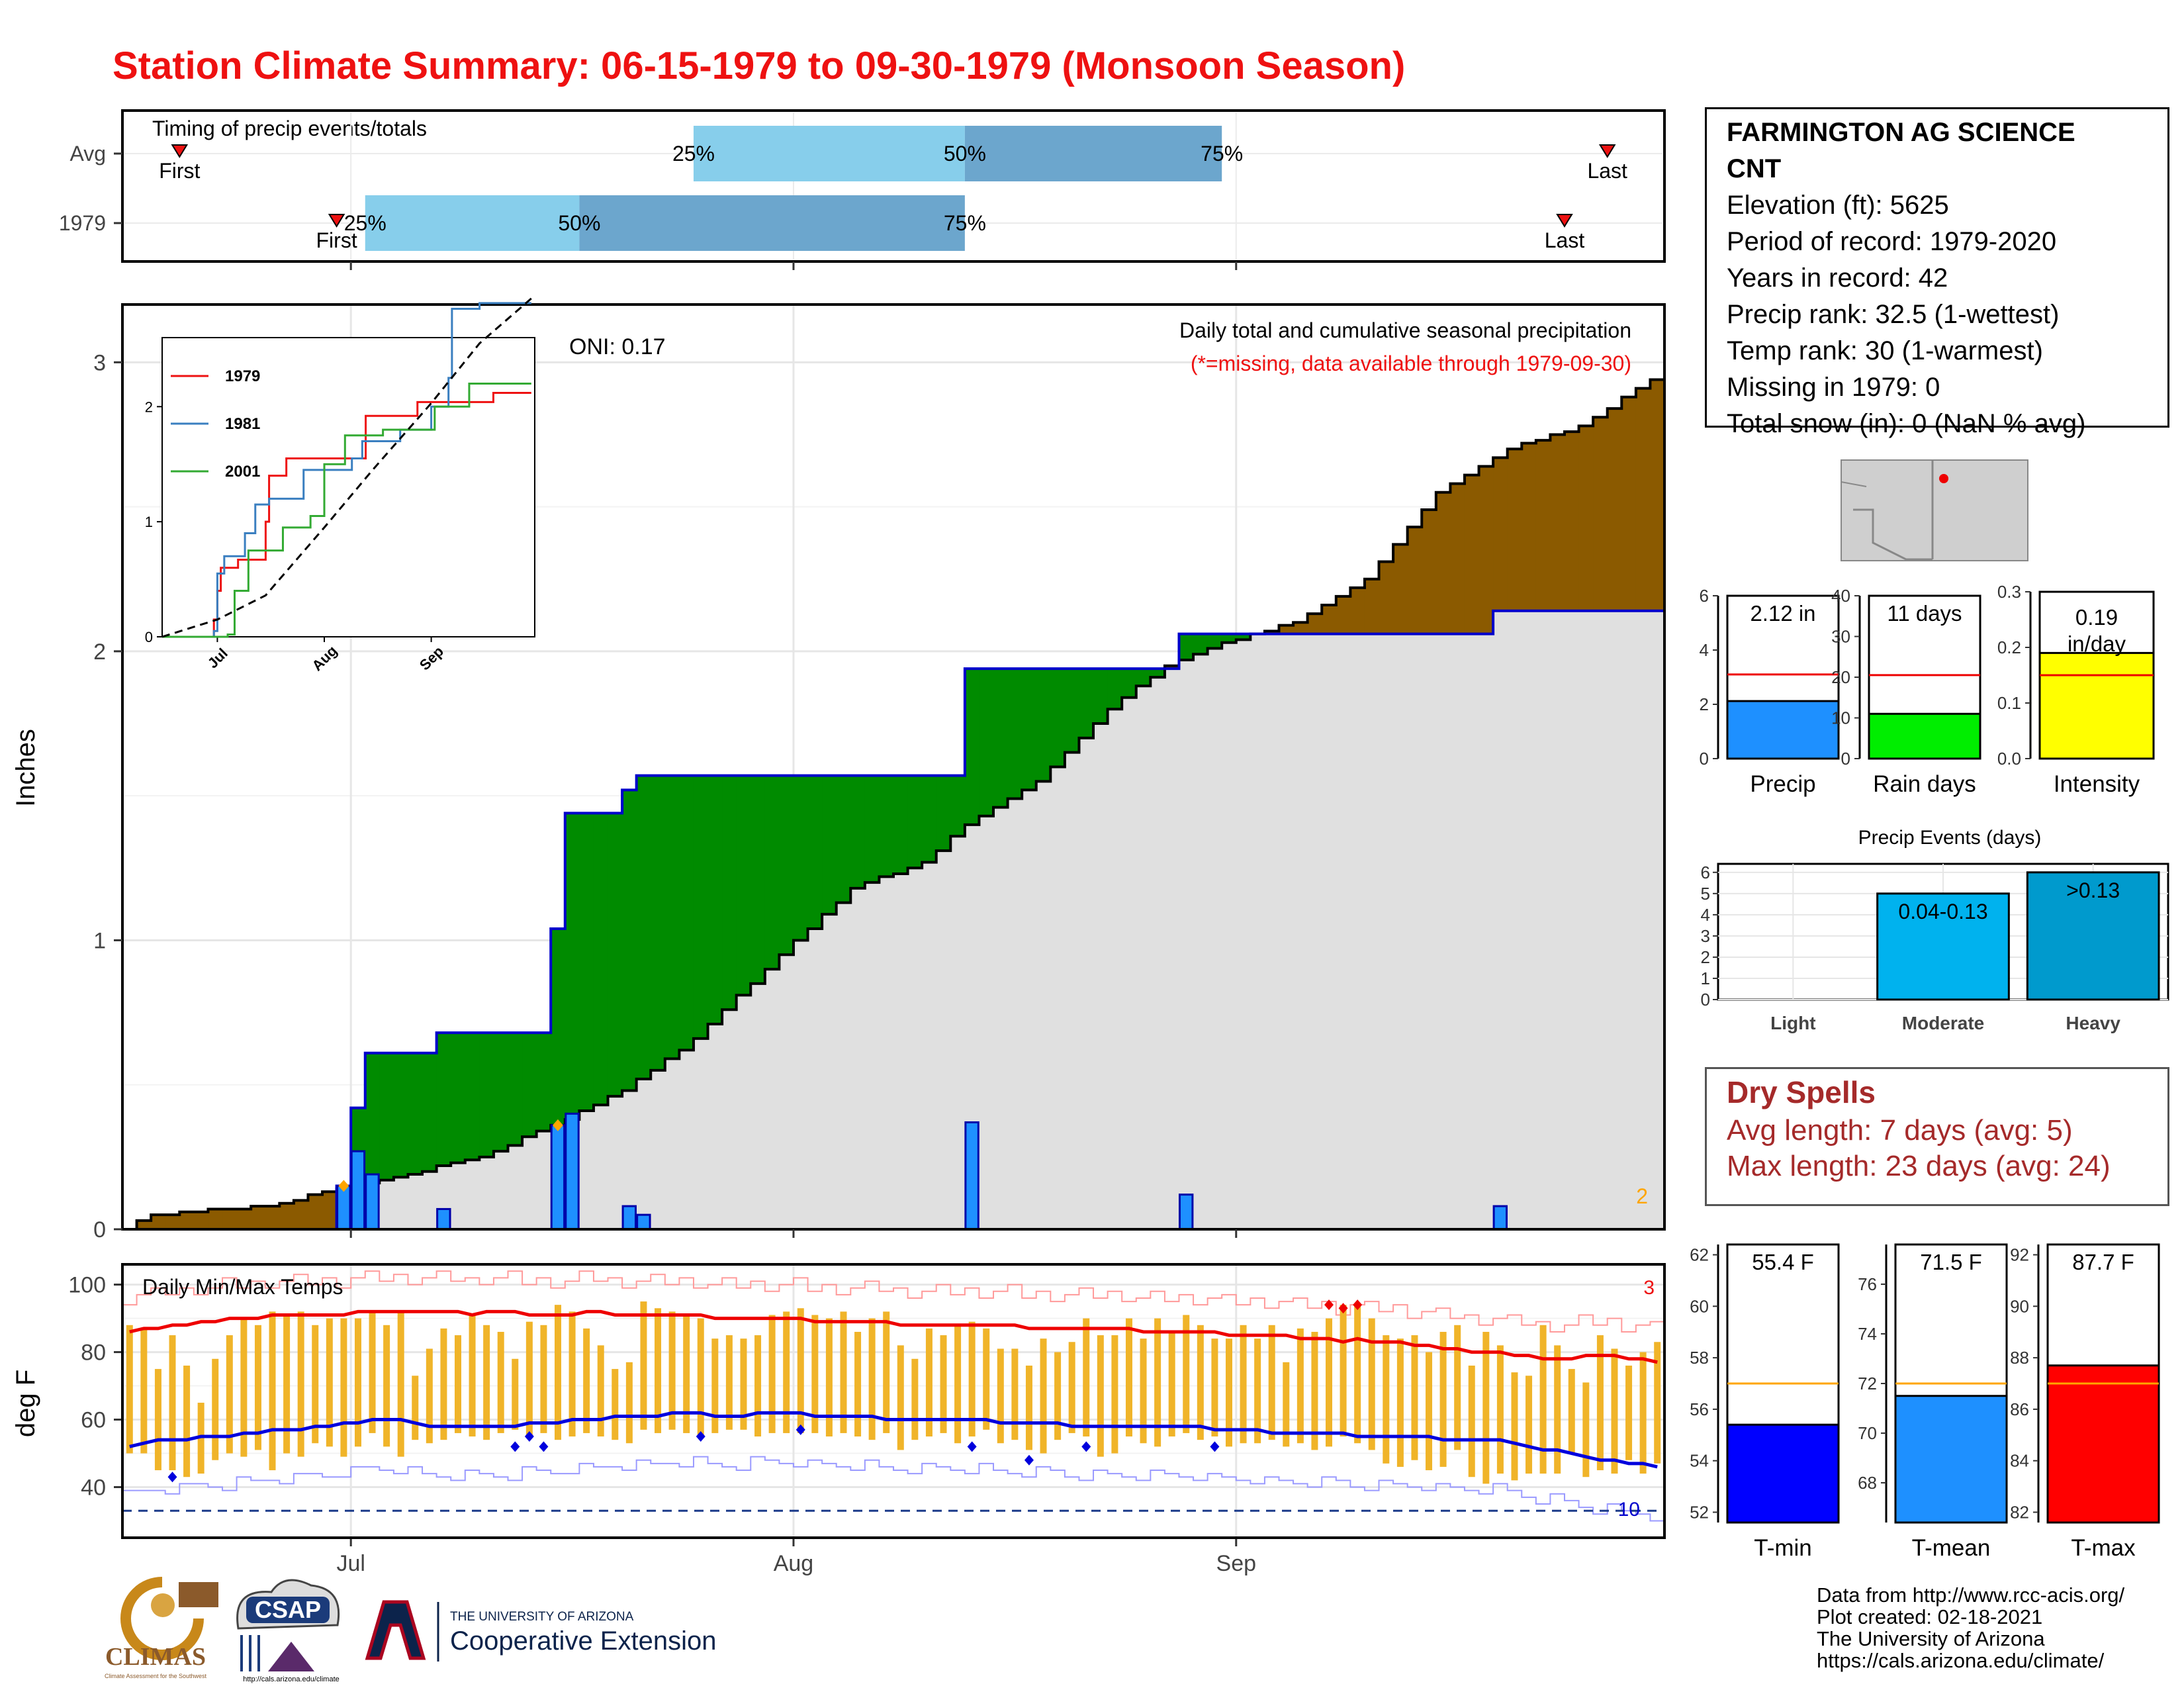 The height and width of the screenshot is (1688, 2184). What do you see at coordinates (346, 510) in the screenshot?
I see `inset-series-line` at bounding box center [346, 510].